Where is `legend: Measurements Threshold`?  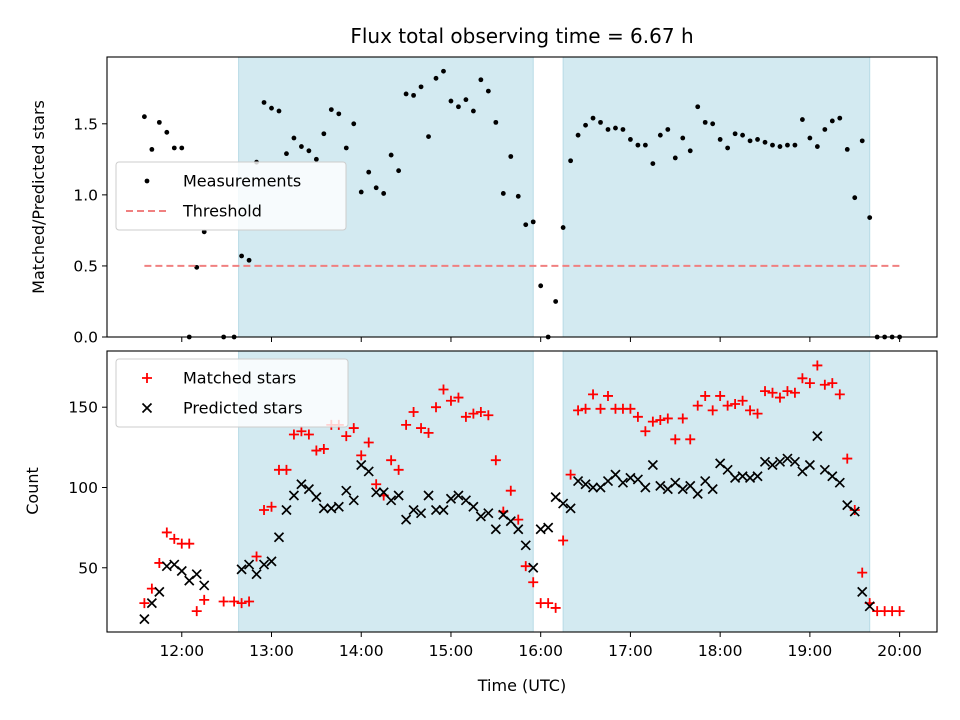
legend: Measurements Threshold is located at coordinates (231, 196).